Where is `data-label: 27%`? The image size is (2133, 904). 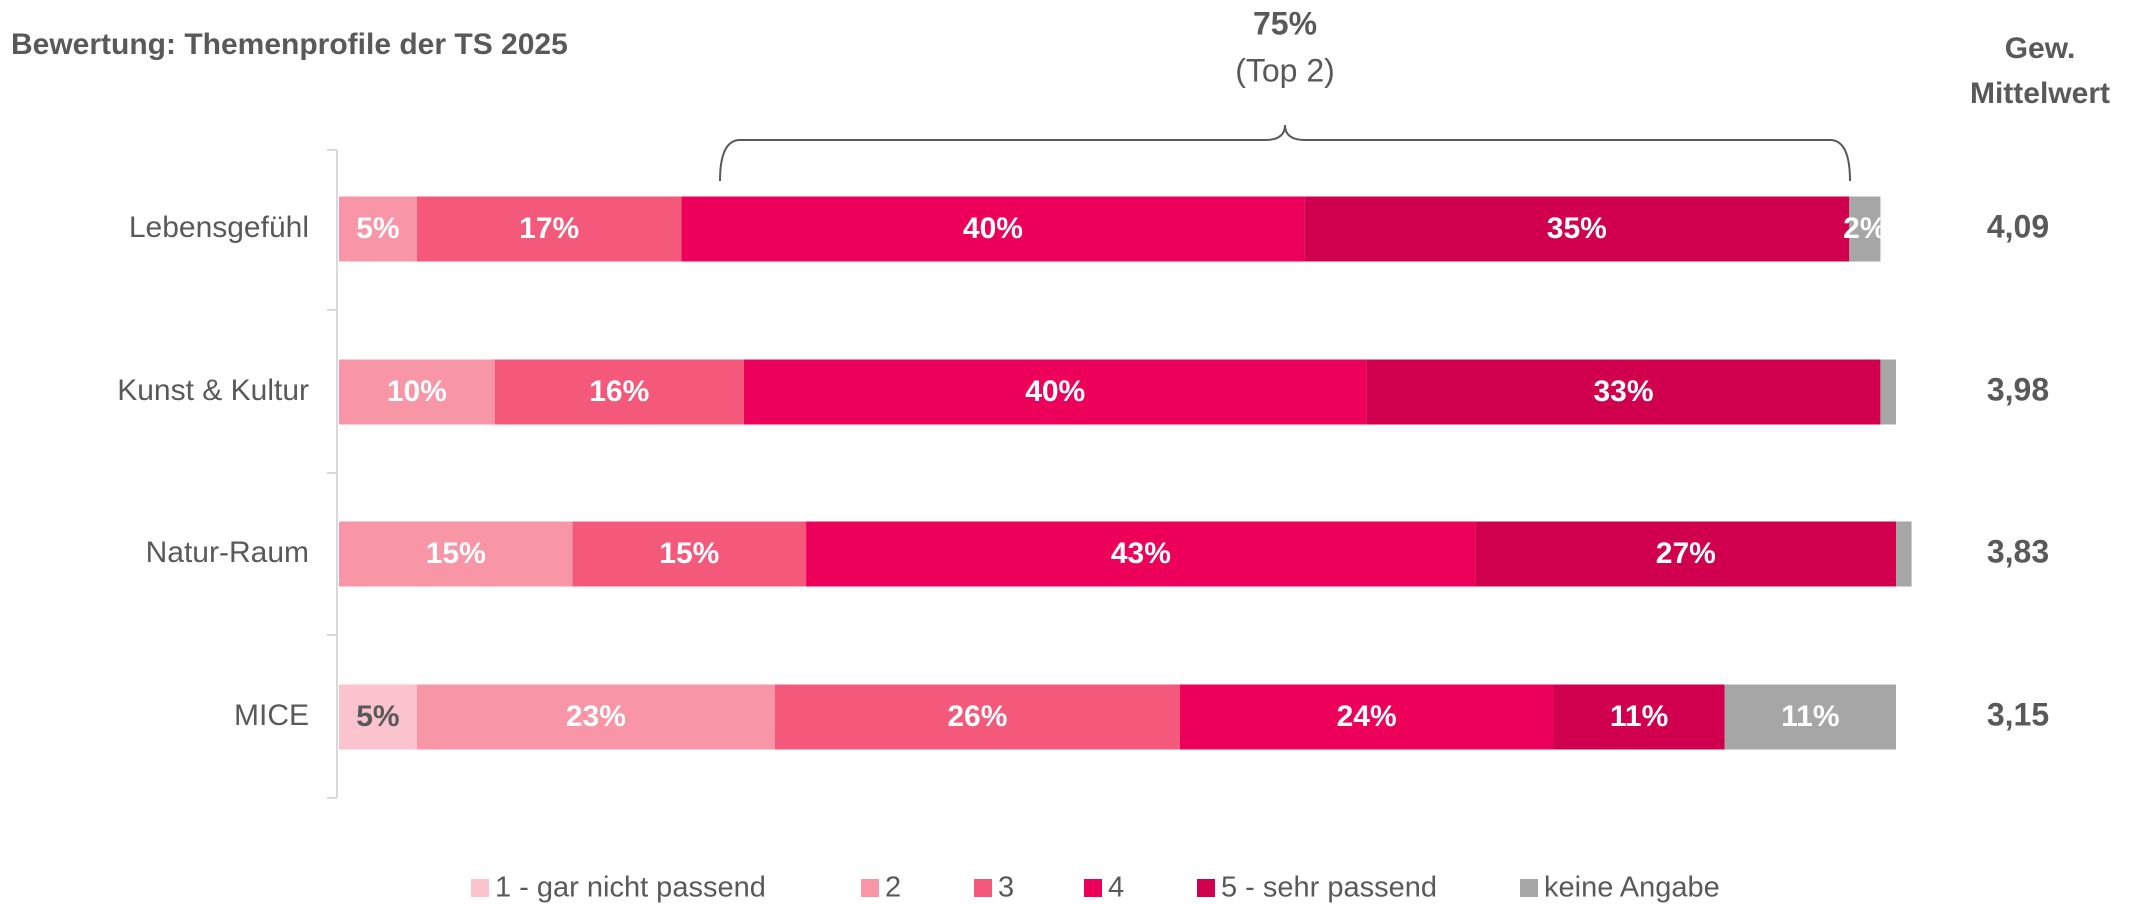
data-label: 27% is located at coordinates (1686, 553).